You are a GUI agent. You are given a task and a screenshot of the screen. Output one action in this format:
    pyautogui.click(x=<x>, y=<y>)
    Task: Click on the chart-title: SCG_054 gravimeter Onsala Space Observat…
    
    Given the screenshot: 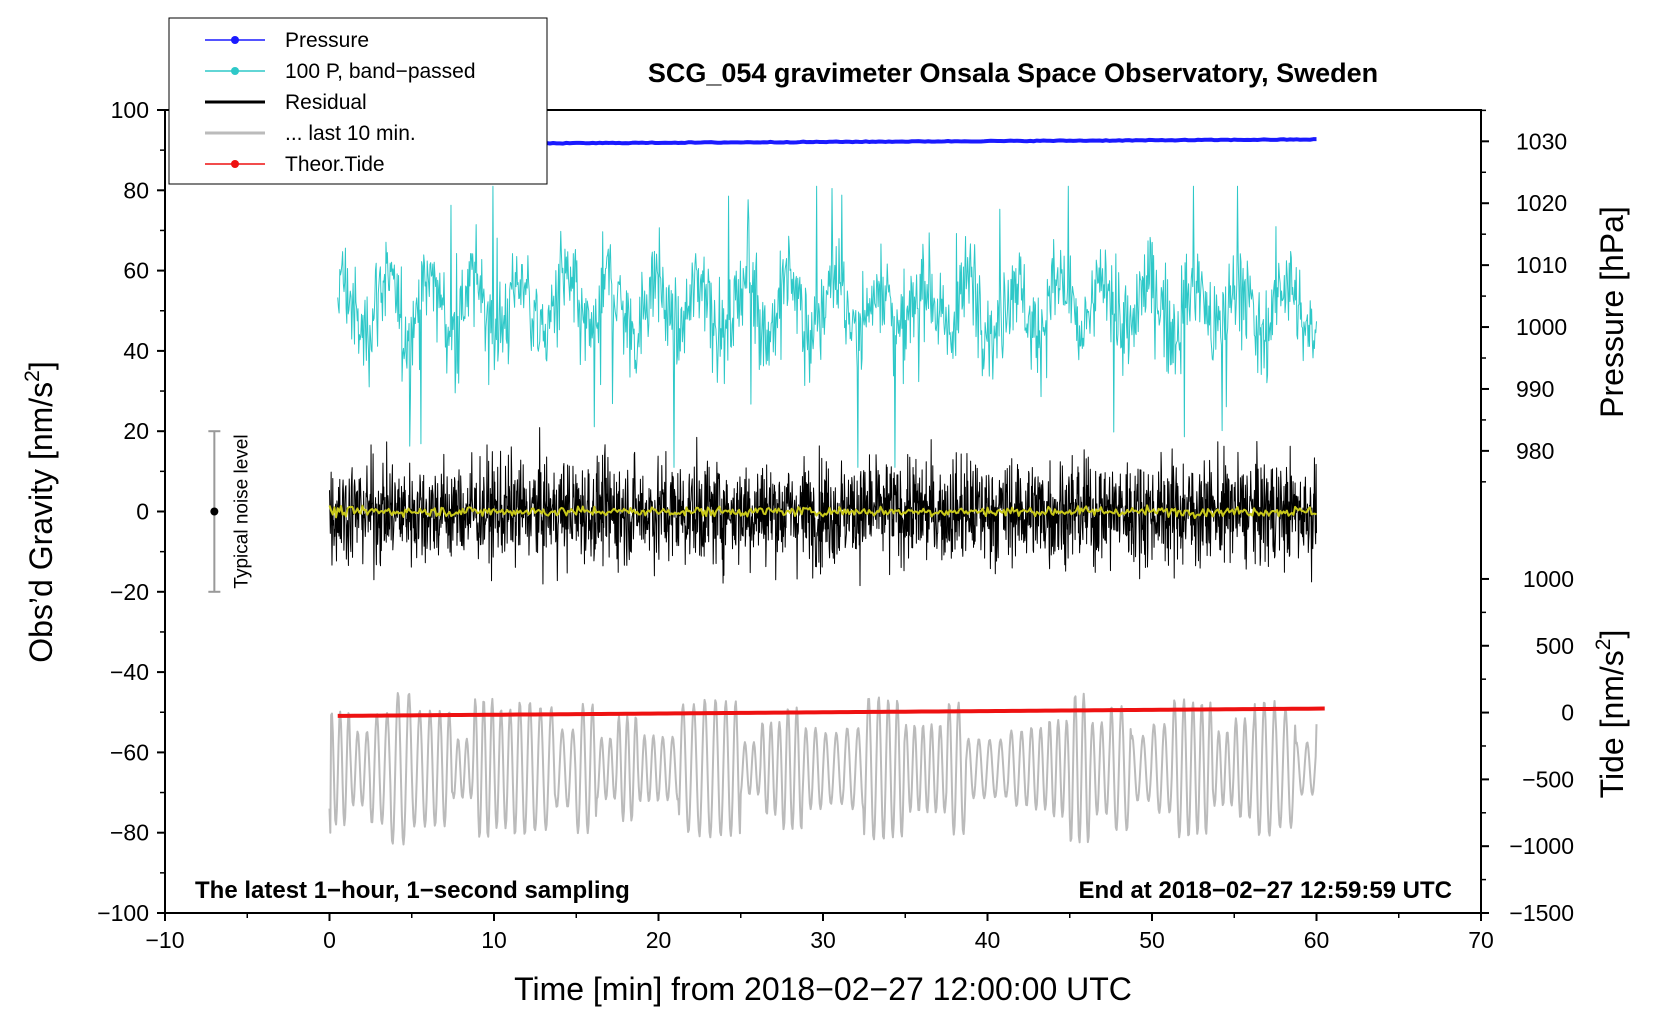 What is the action you would take?
    pyautogui.click(x=1013, y=73)
    